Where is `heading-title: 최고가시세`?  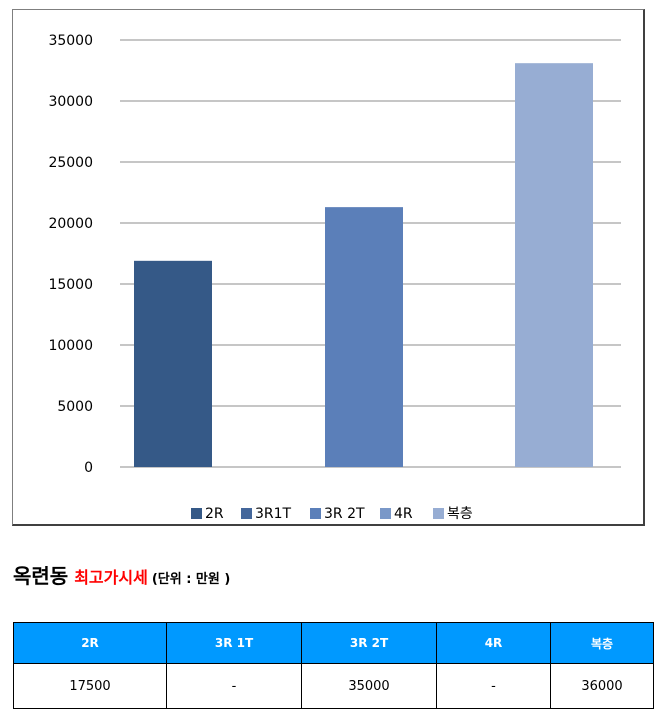
heading-title: 최고가시세 is located at coordinates (111, 577).